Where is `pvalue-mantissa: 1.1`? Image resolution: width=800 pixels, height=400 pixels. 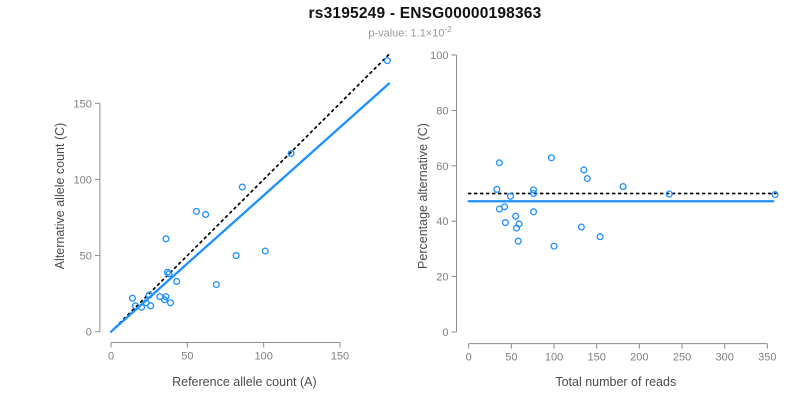
pvalue-mantissa: 1.1 is located at coordinates (418, 33).